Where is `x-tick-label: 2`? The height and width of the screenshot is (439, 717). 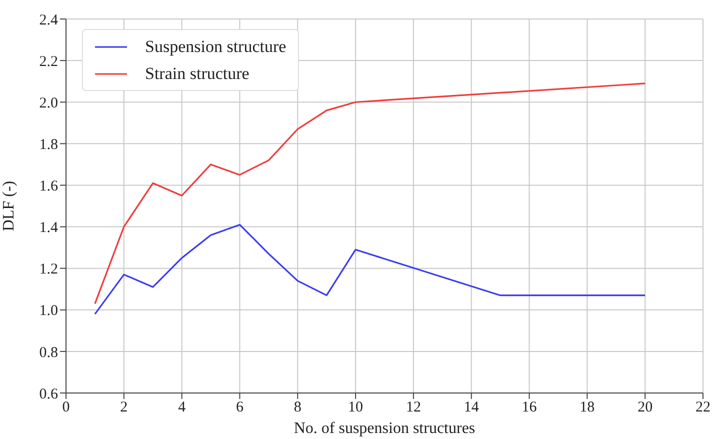
x-tick-label: 2 is located at coordinates (124, 408).